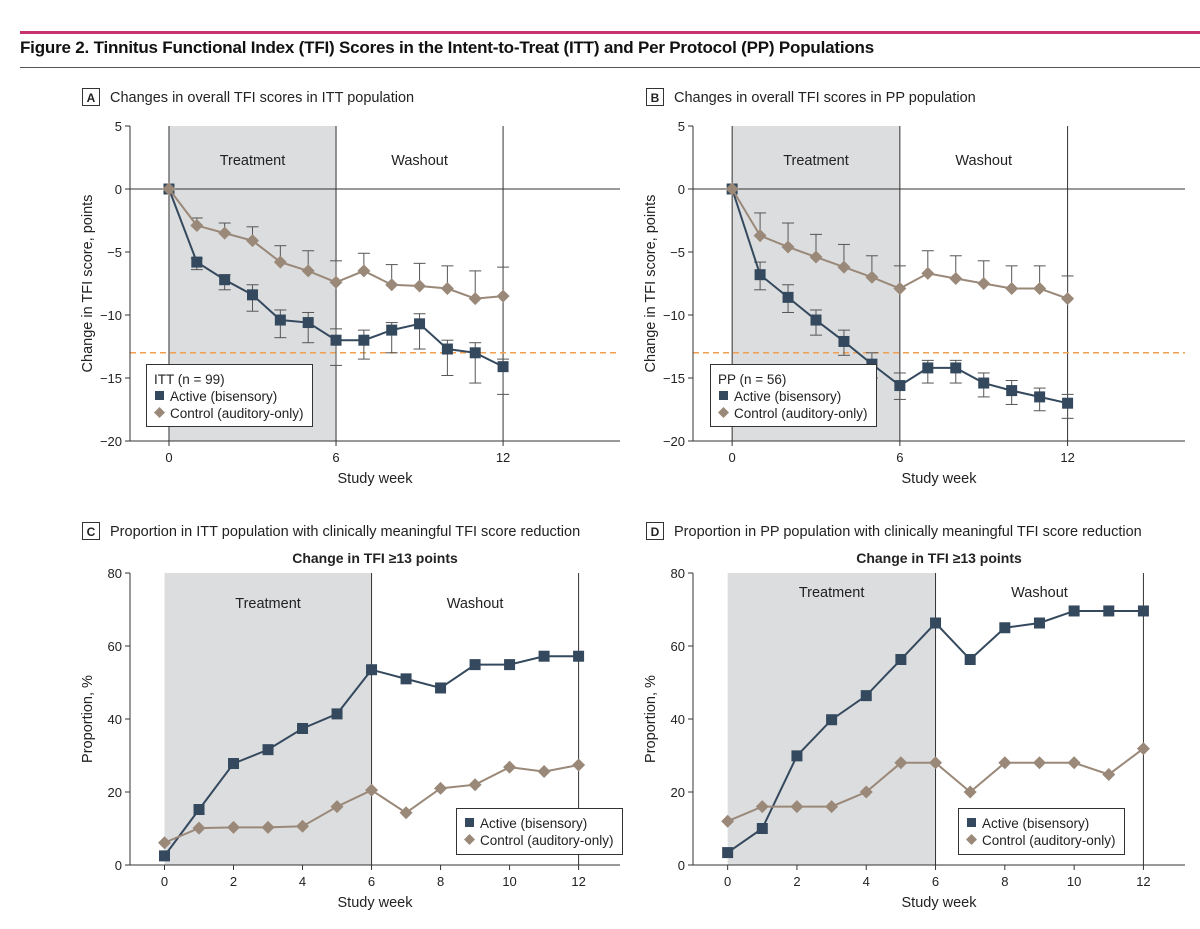  Describe the element at coordinates (866, 881) in the screenshot. I see `x-tick-label: 4` at that location.